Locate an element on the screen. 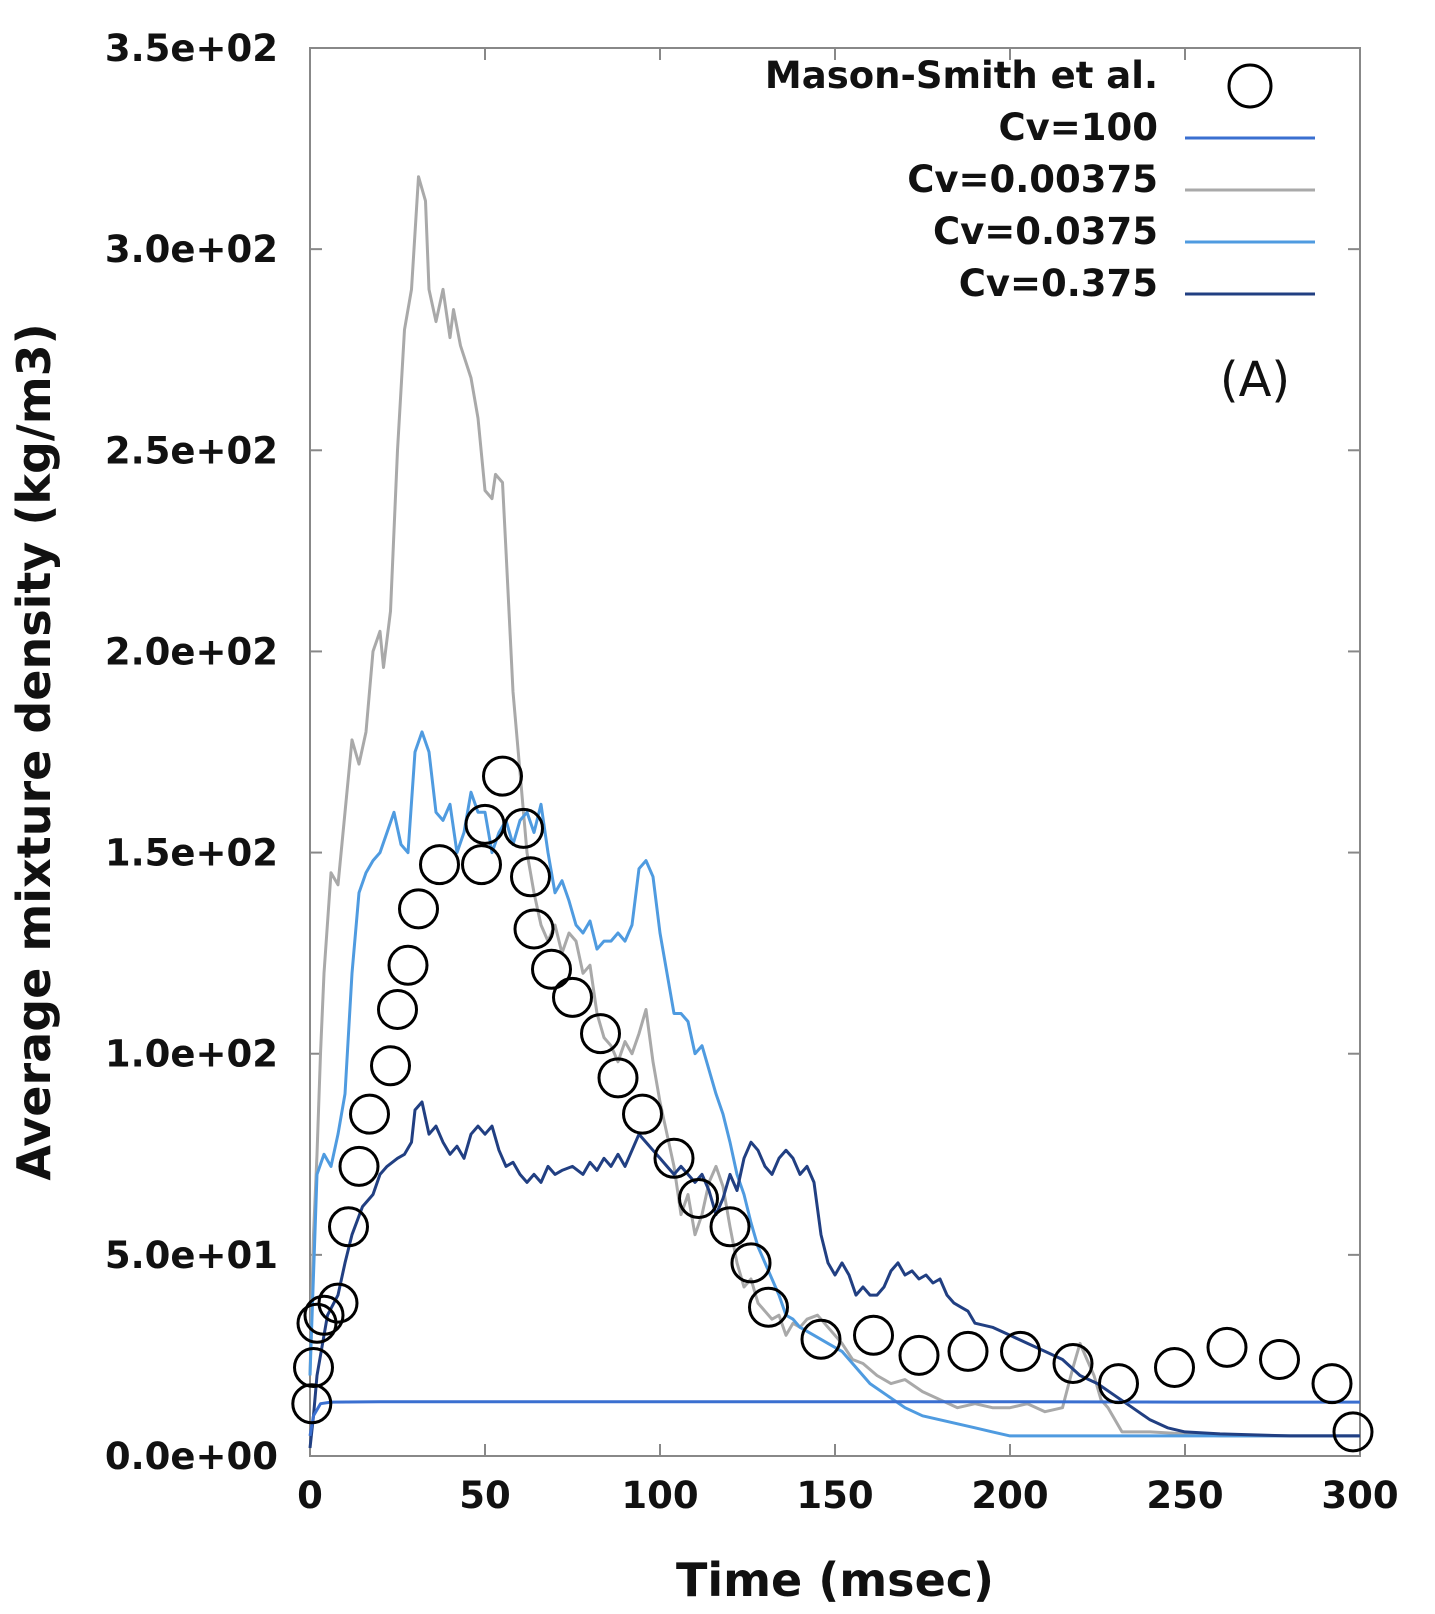 The height and width of the screenshot is (1614, 1435). legend-label: Cv=100 is located at coordinates (1078, 127).